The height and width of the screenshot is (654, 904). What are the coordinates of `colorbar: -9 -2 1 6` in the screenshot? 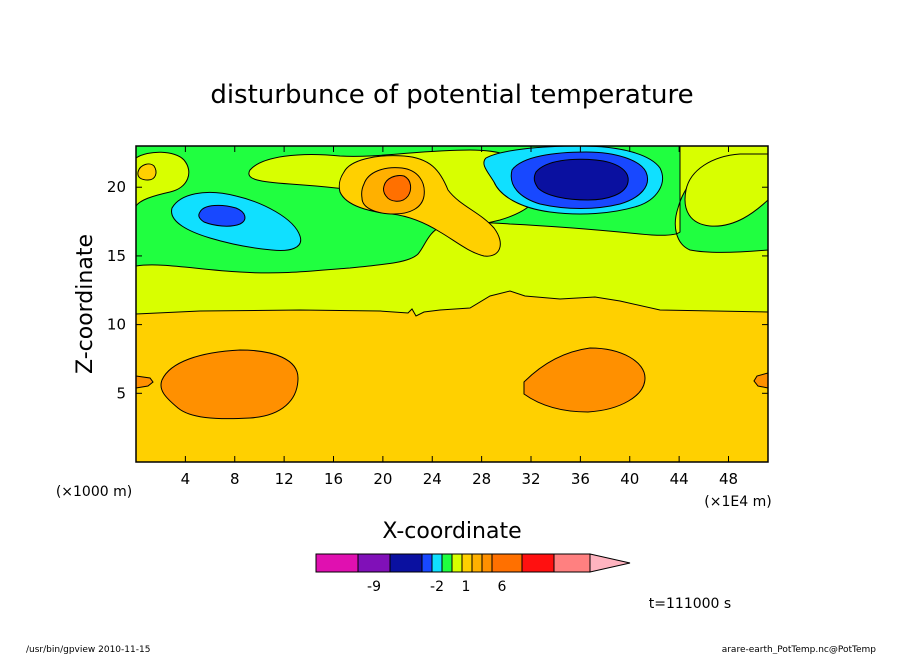 It's located at (473, 574).